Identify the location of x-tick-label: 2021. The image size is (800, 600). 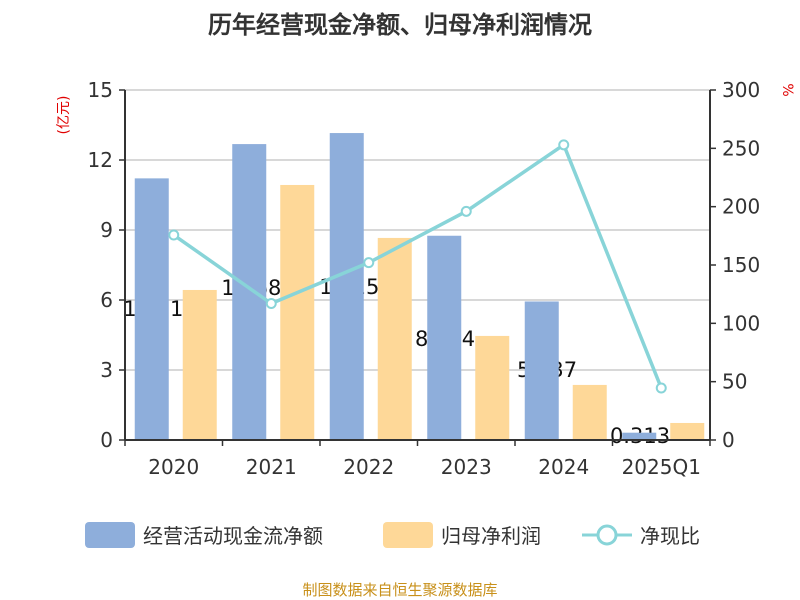
(271, 467).